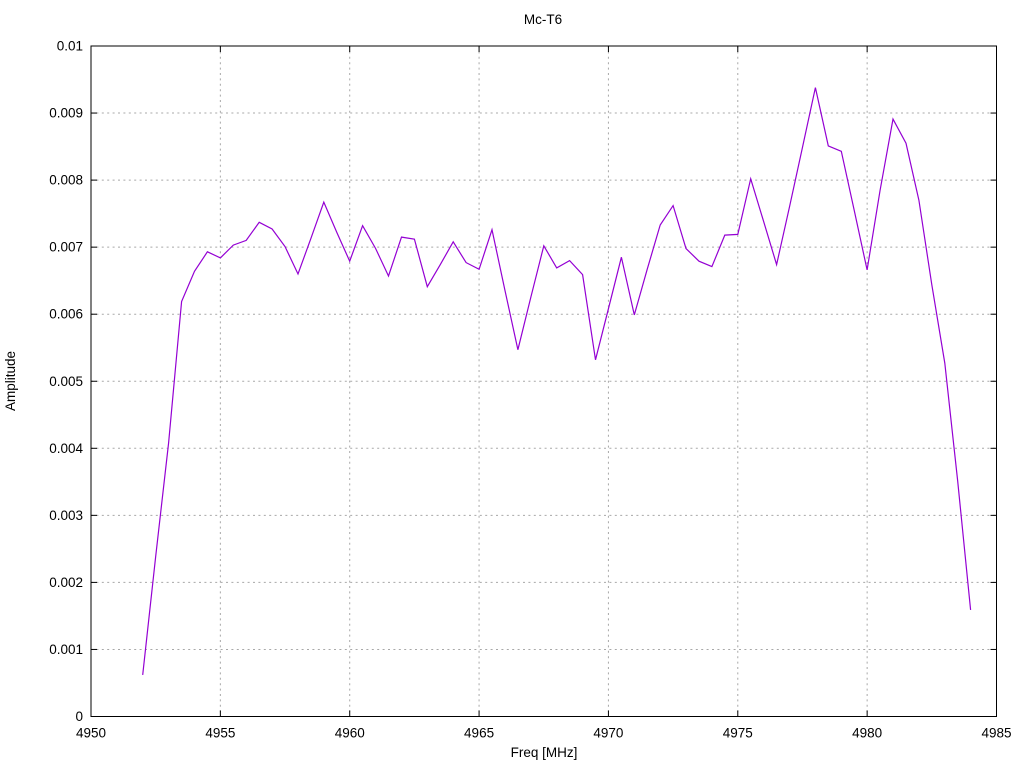 Image resolution: width=1024 pixels, height=768 pixels. I want to click on x-tick-label: 4970, so click(608, 733).